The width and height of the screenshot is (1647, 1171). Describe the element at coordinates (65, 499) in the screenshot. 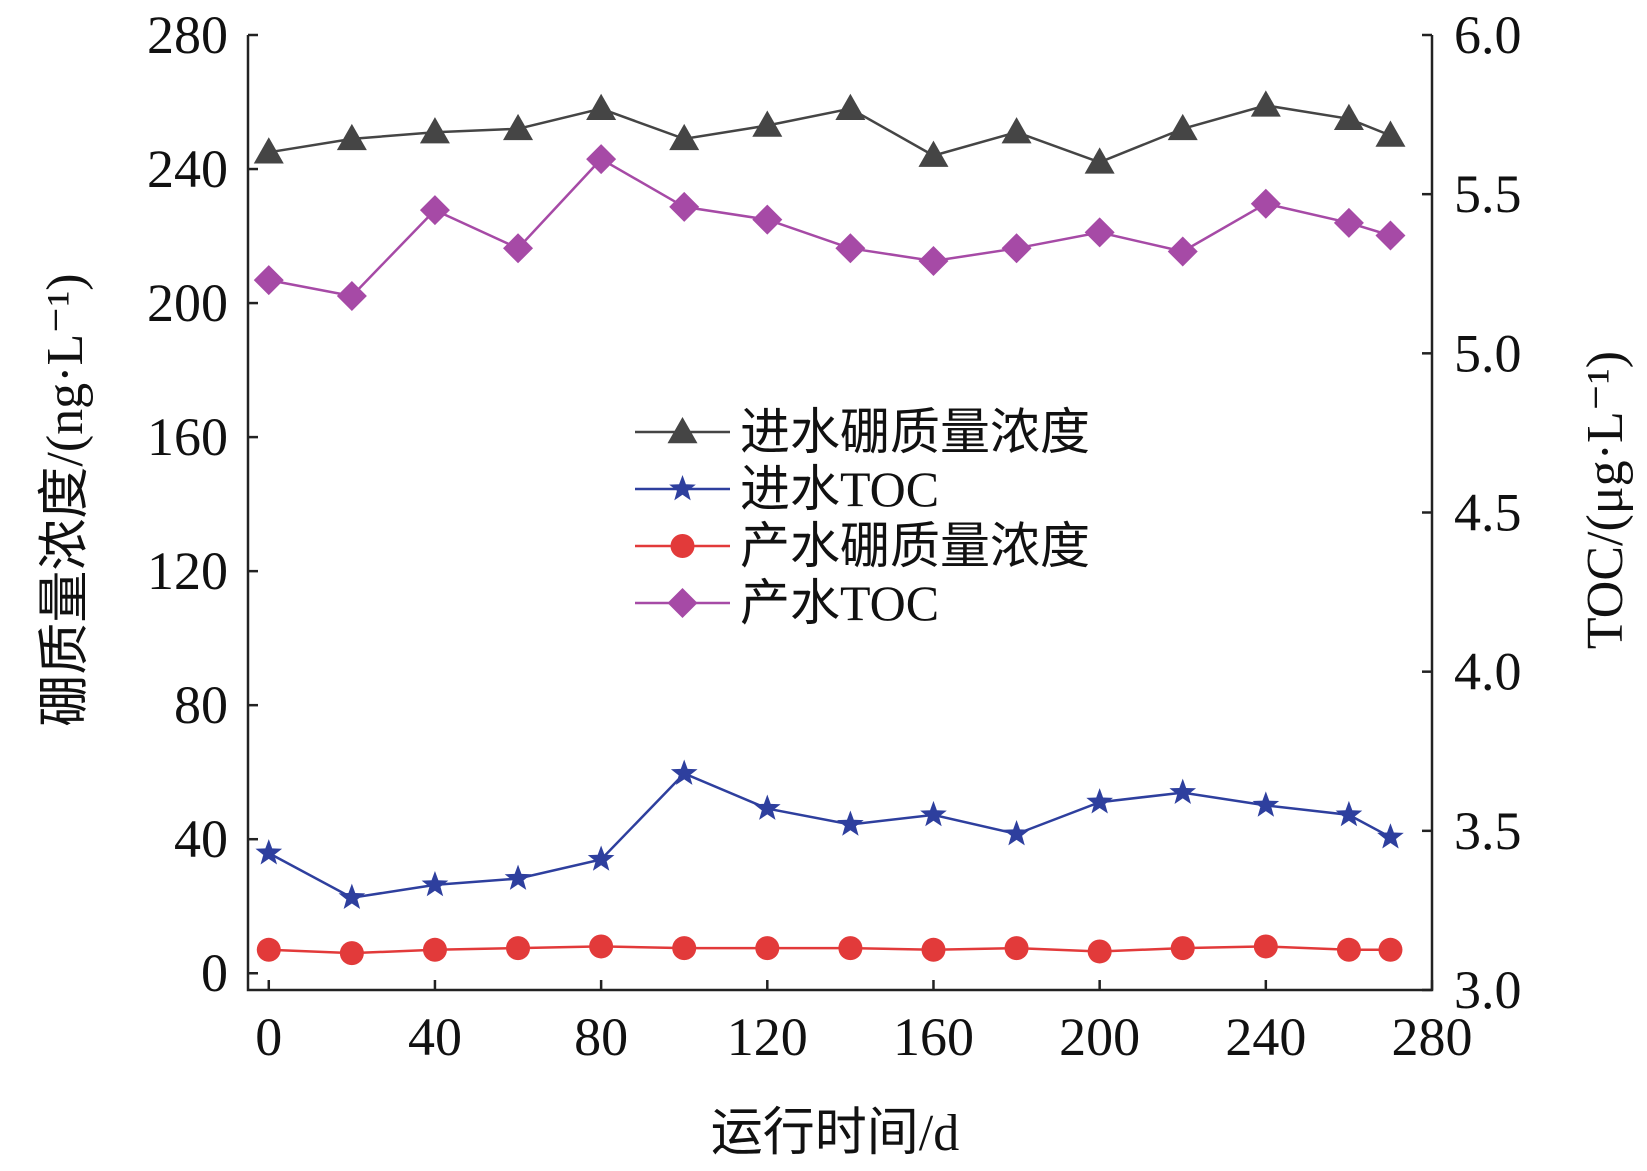

I see `y-left-axis-title: 硼质量浓度/(ng·L⁻¹)` at that location.